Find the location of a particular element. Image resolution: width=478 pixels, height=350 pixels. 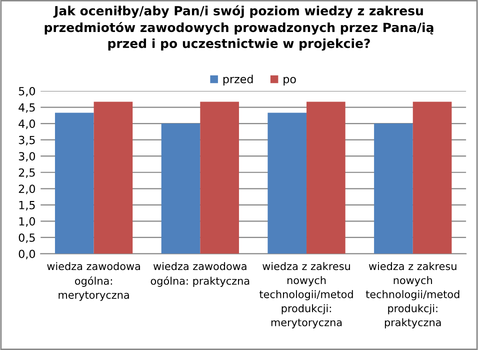

y-tick-label: 3,5 is located at coordinates (26, 141).